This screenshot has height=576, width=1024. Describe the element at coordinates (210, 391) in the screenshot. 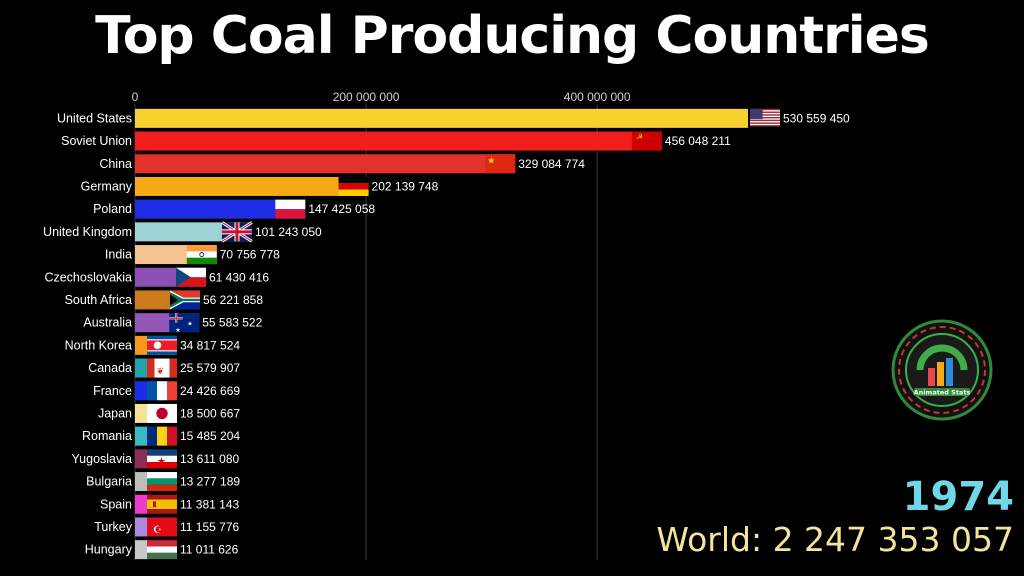

I see `value-label: 24 426 669` at that location.